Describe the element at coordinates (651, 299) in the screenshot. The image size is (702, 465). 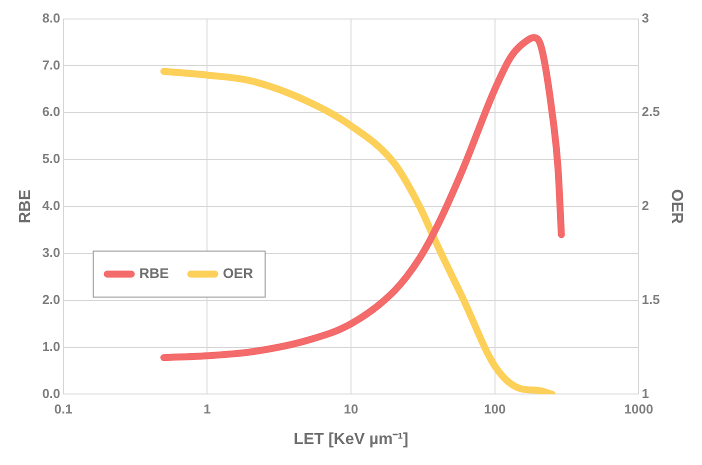
I see `y2-tick-label: 1.5` at that location.